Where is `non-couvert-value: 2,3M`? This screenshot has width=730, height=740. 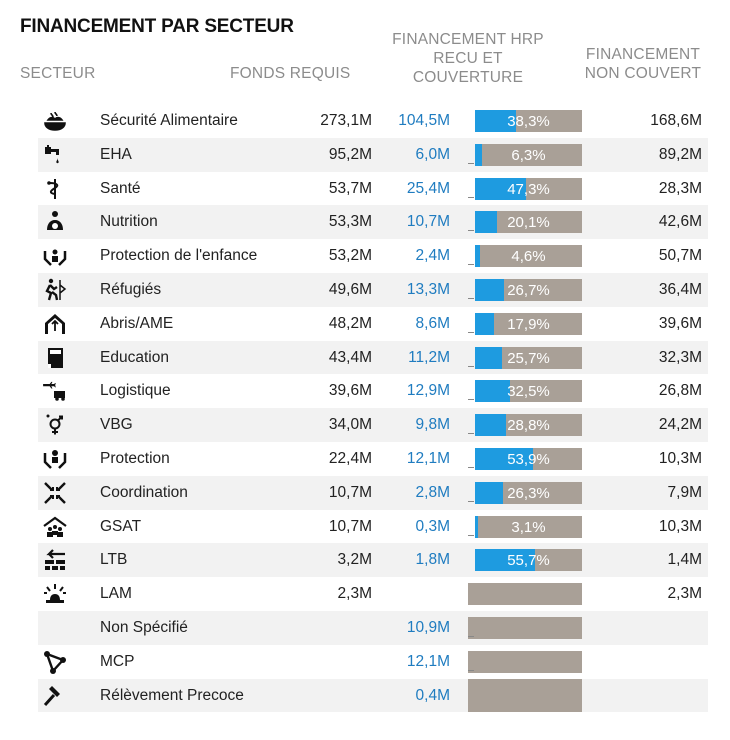
non-couvert-value: 2,3M is located at coordinates (684, 594).